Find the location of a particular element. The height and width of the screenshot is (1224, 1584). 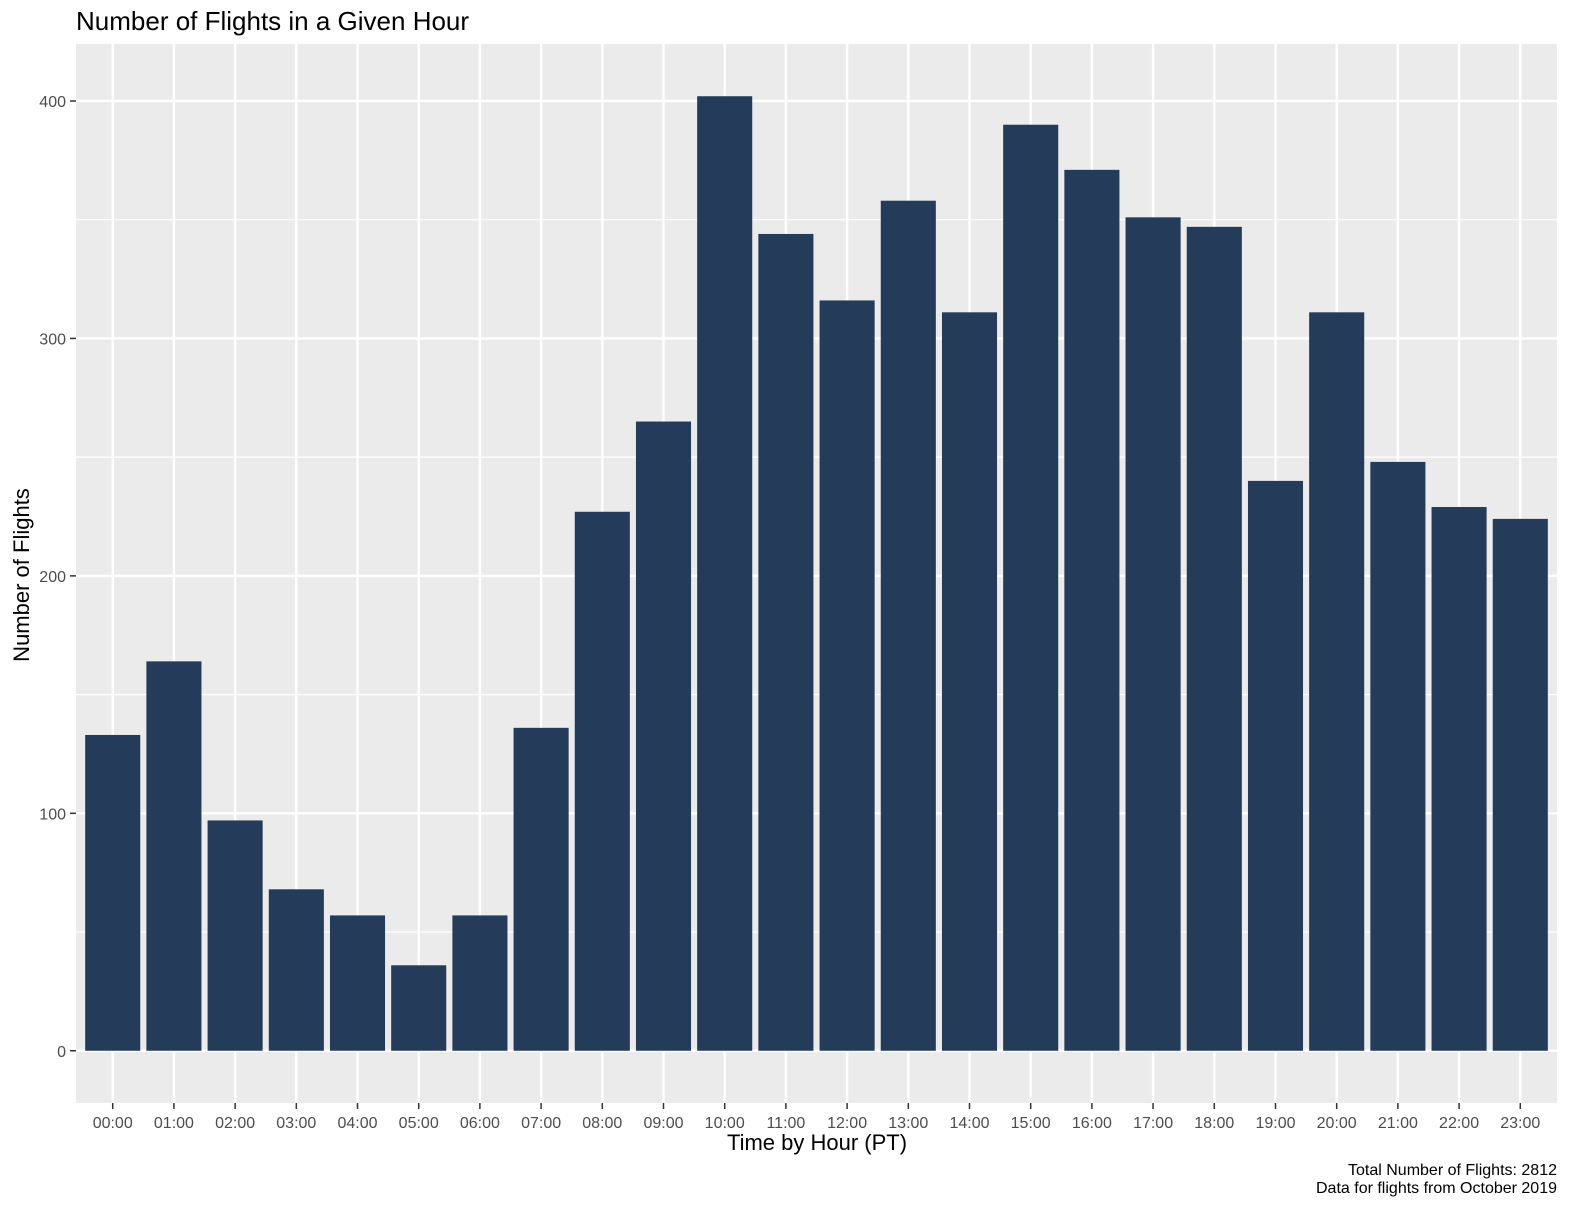

bar-2000 is located at coordinates (1337, 681).